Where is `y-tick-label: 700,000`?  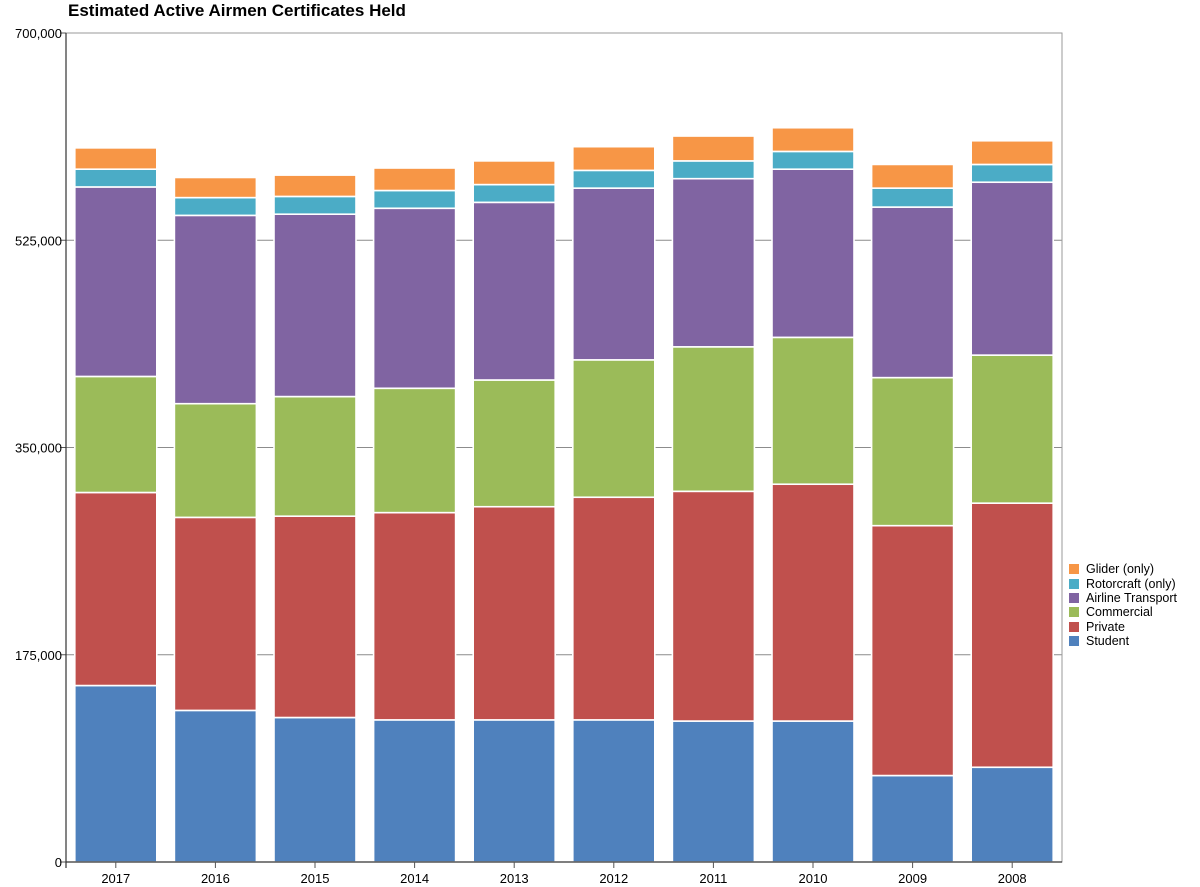
y-tick-label: 700,000 is located at coordinates (38, 33).